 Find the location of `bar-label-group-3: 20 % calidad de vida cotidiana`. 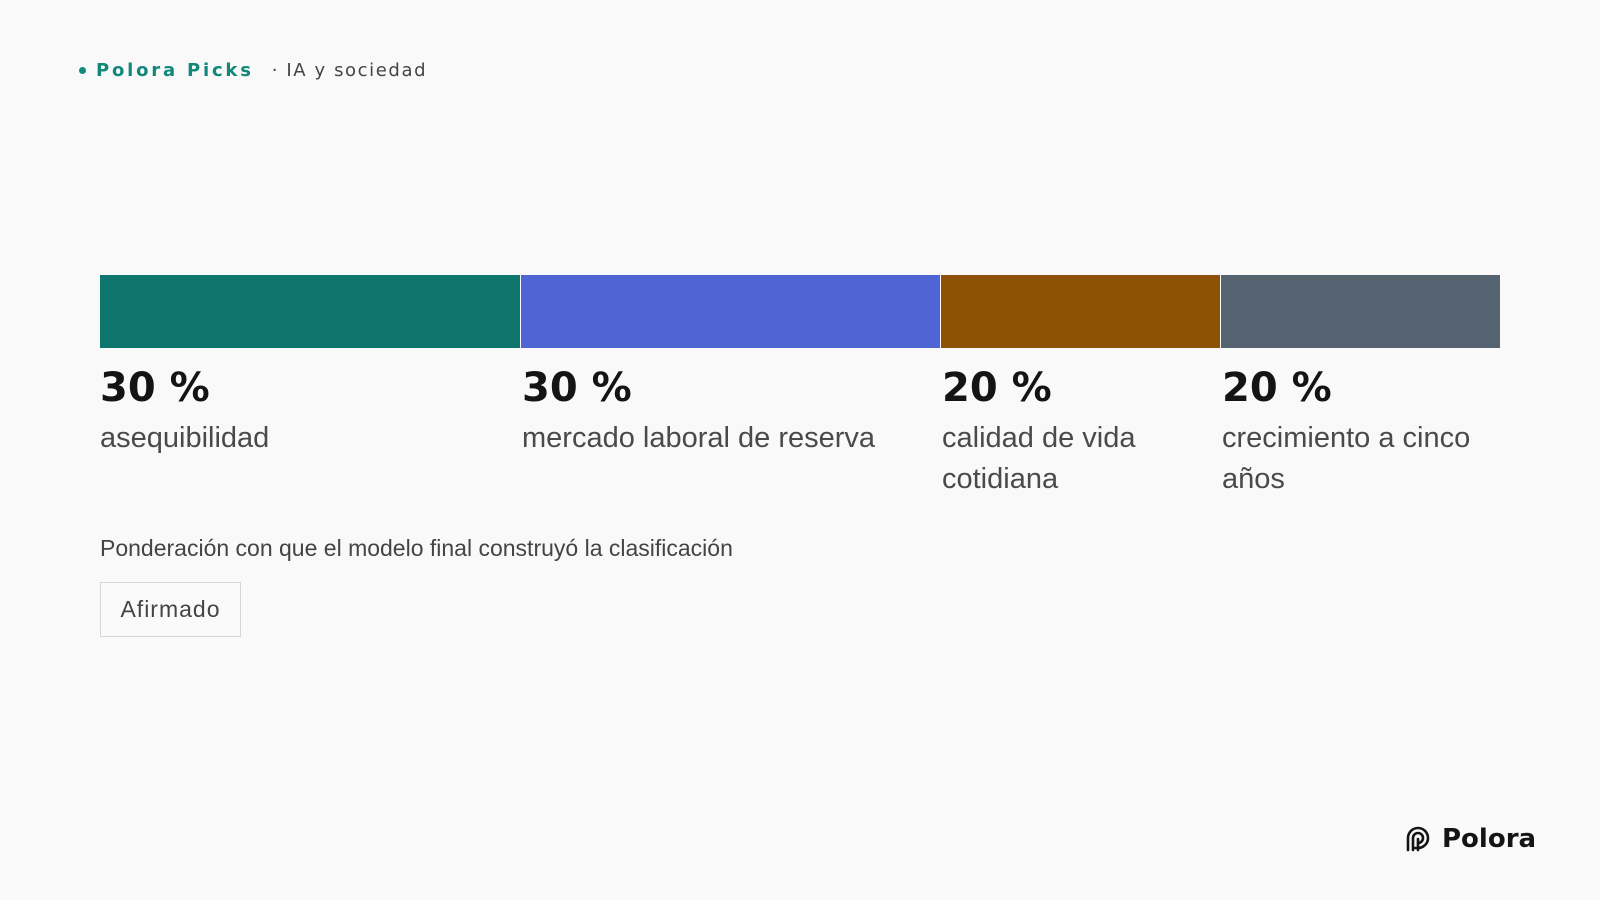

bar-label-group-3: 20 % calidad de vida cotidiana is located at coordinates (1072, 430).